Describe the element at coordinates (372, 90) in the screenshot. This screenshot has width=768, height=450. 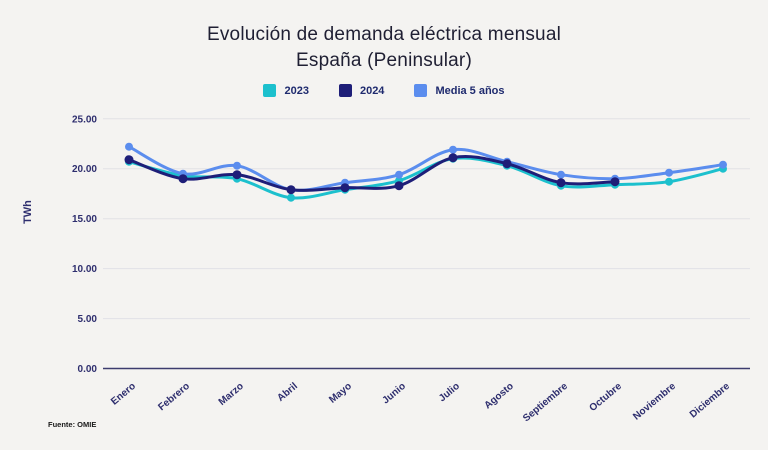
I see `legend-label: 2024` at that location.